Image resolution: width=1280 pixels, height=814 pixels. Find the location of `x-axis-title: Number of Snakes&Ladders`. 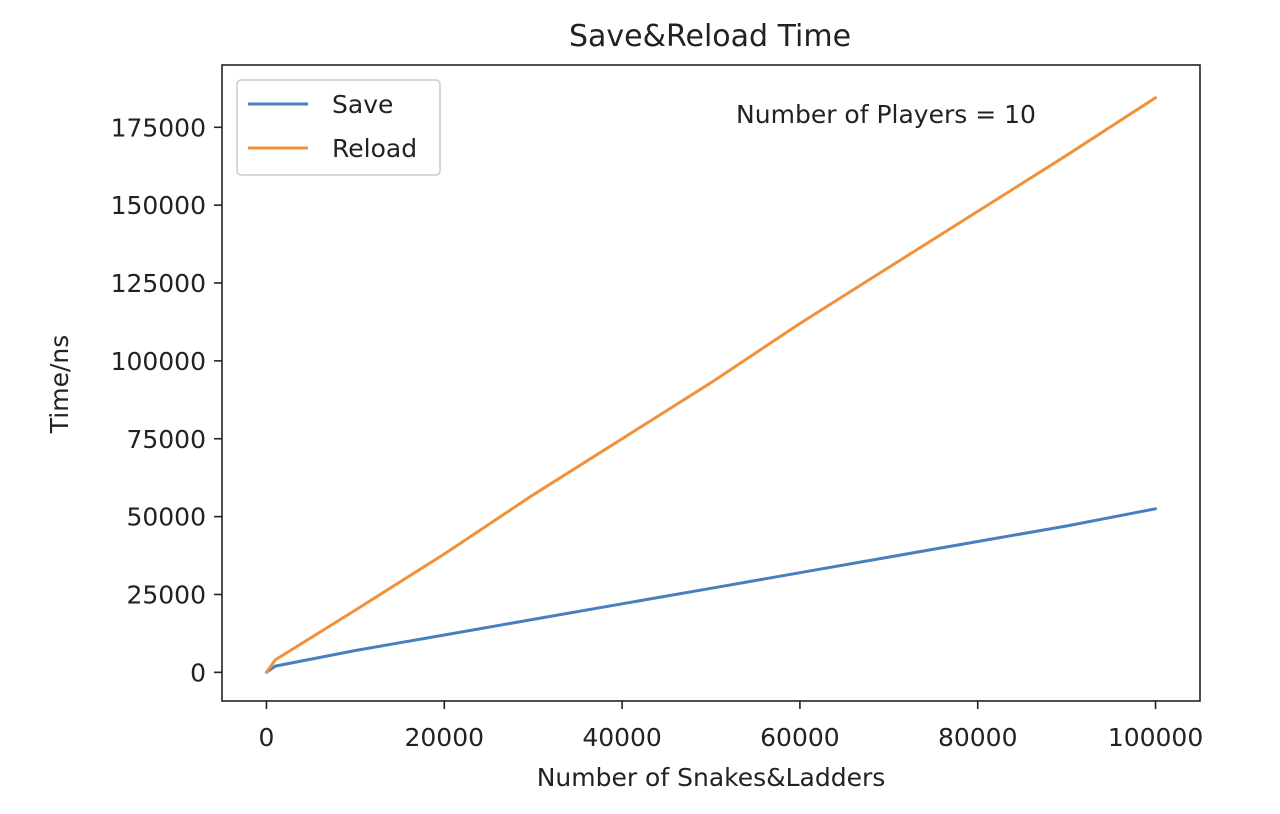

x-axis-title: Number of Snakes&Ladders is located at coordinates (711, 777).